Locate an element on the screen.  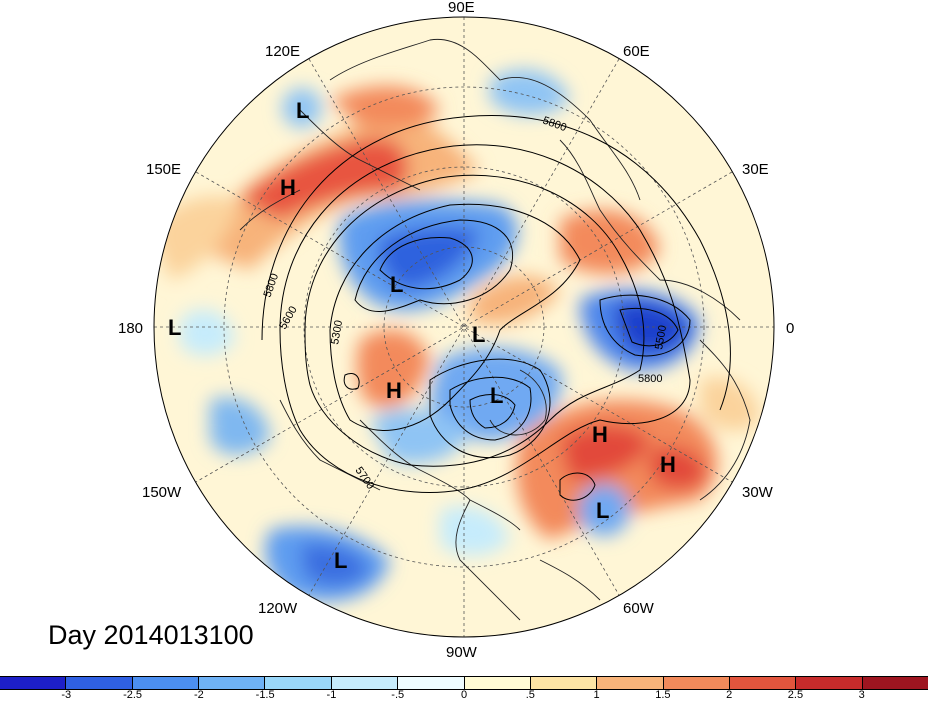
longitude-label: 150E is located at coordinates (163, 169).